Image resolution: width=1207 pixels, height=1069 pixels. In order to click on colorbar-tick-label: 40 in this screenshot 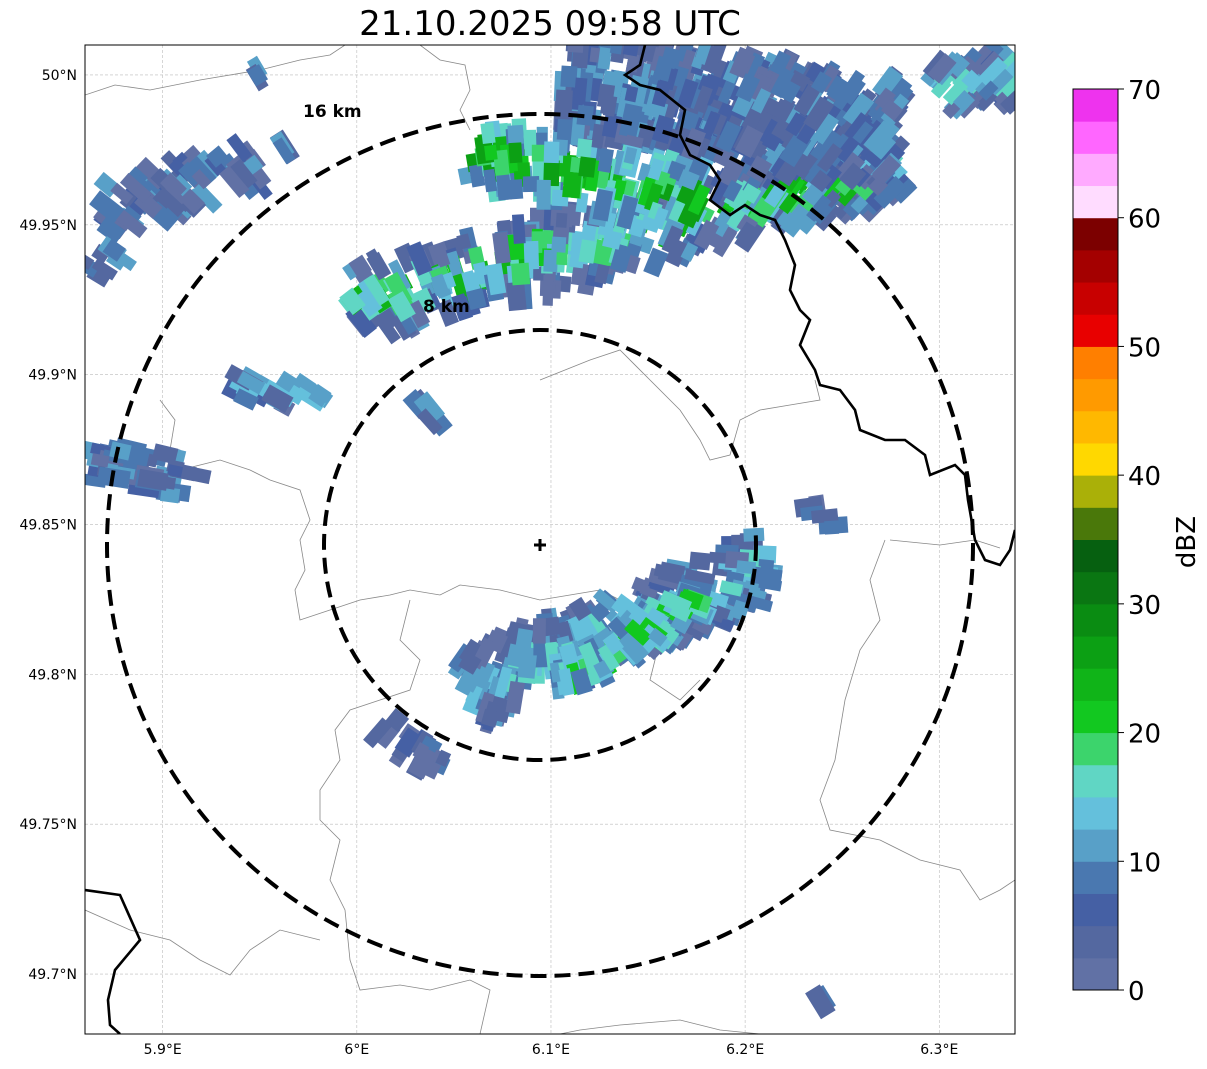, I will do `click(1144, 477)`.